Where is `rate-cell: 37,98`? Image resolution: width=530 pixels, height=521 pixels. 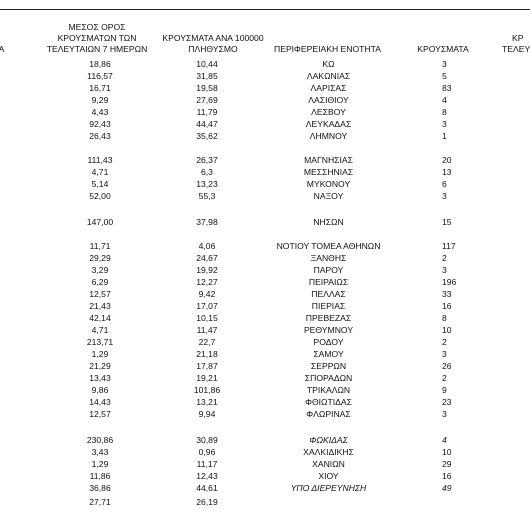
rate-cell: 37,98 is located at coordinates (207, 222).